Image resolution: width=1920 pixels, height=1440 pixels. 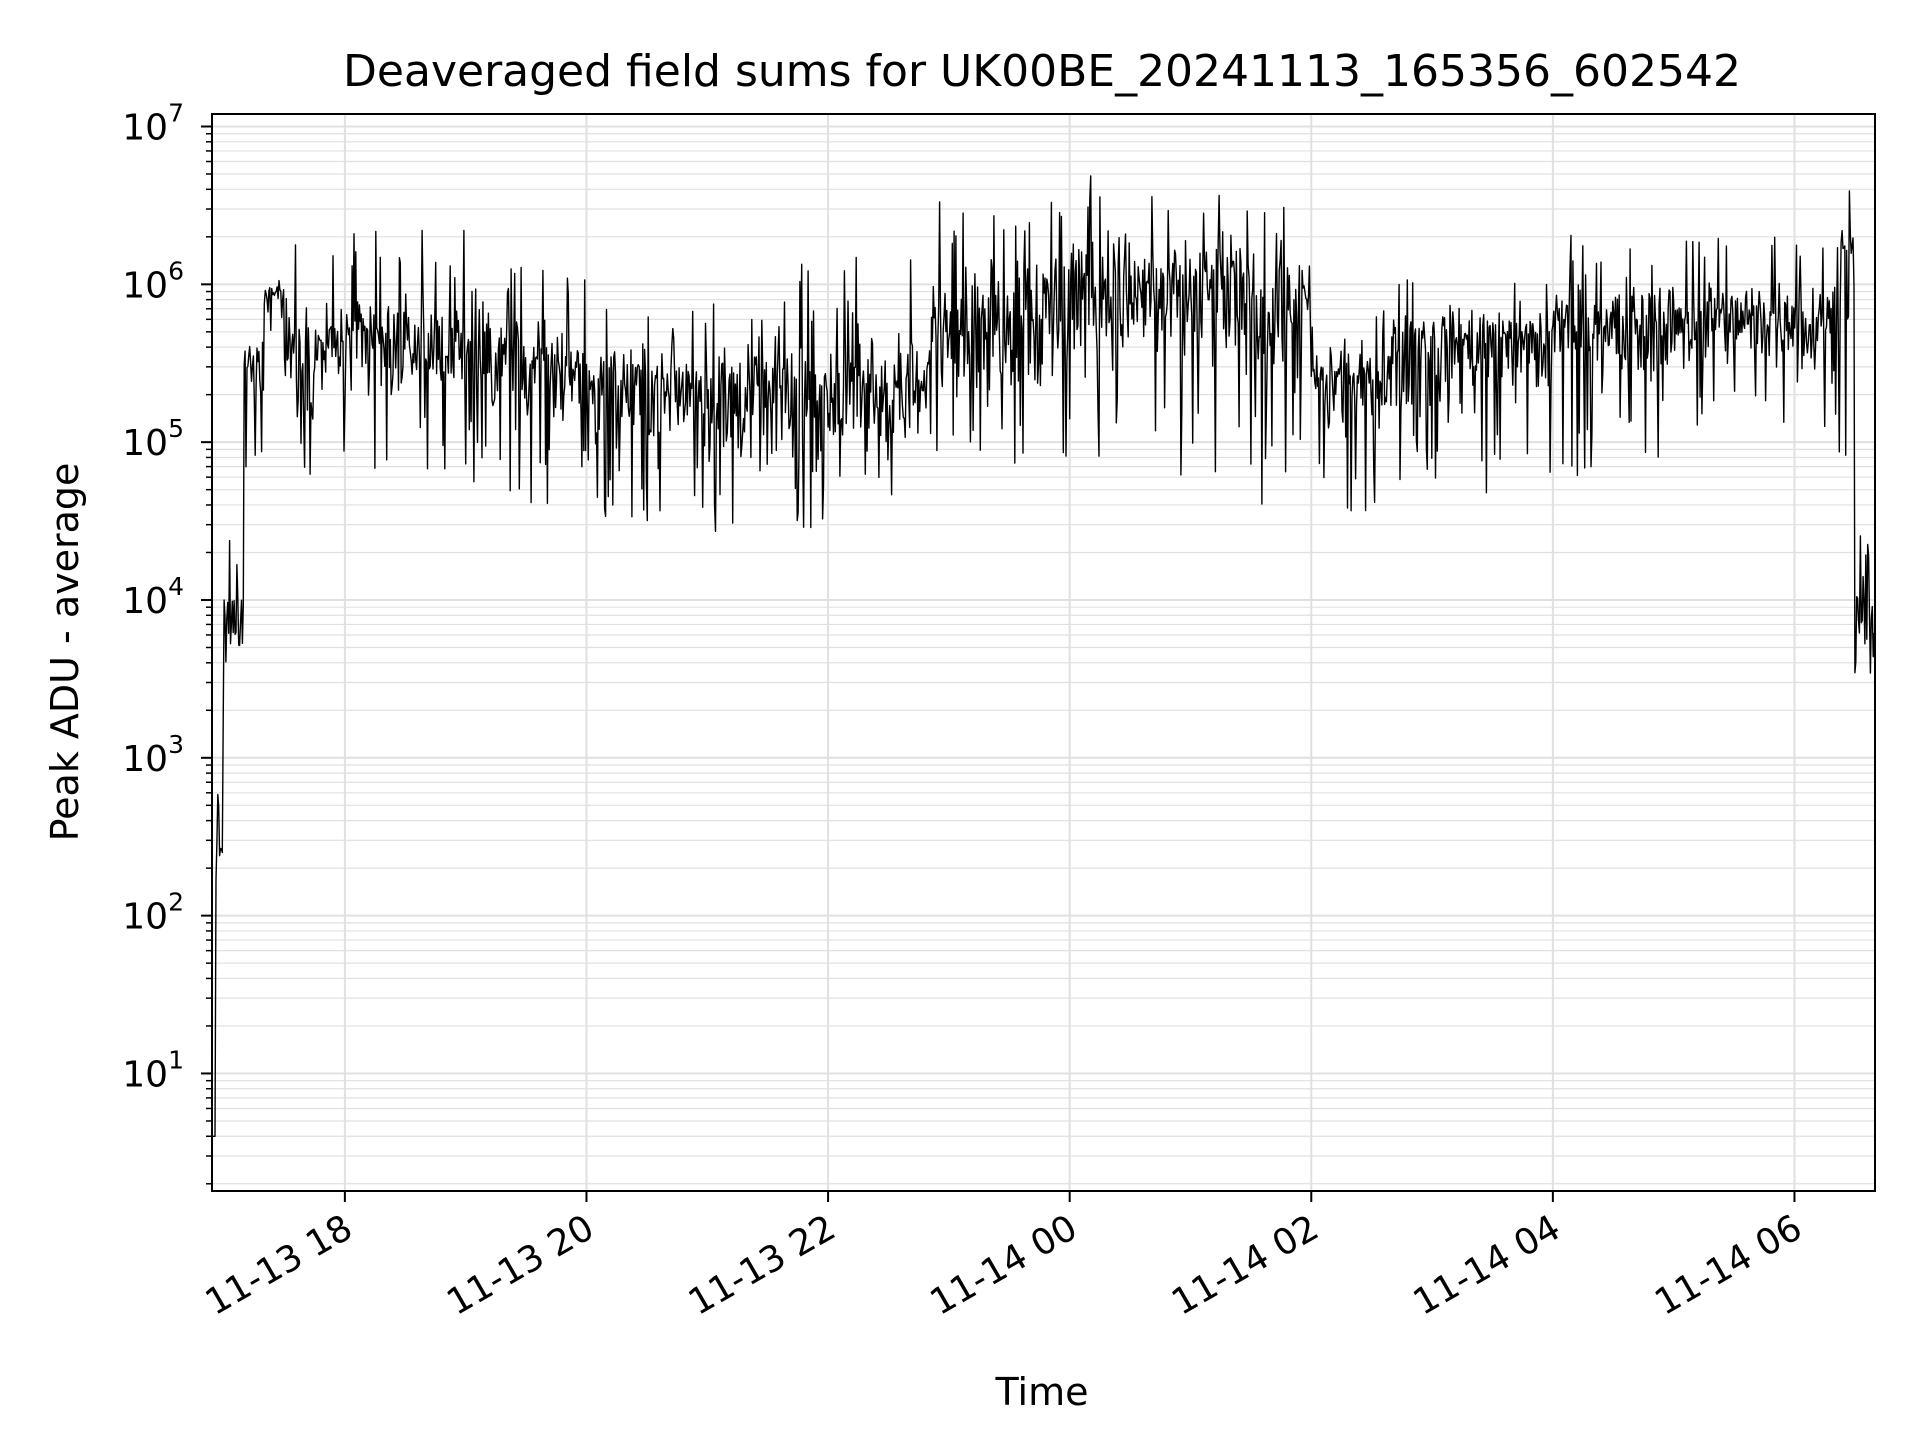 I want to click on x-tick-label: 11-13 22, so click(x=762, y=1265).